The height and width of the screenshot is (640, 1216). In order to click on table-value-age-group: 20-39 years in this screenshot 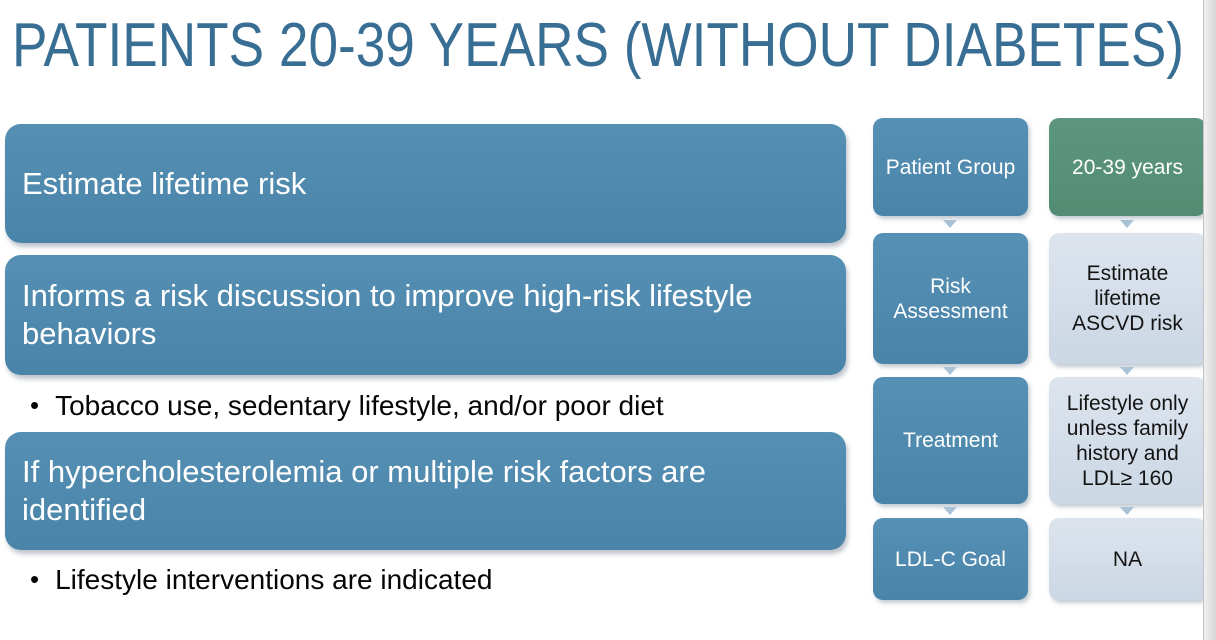, I will do `click(1127, 167)`.